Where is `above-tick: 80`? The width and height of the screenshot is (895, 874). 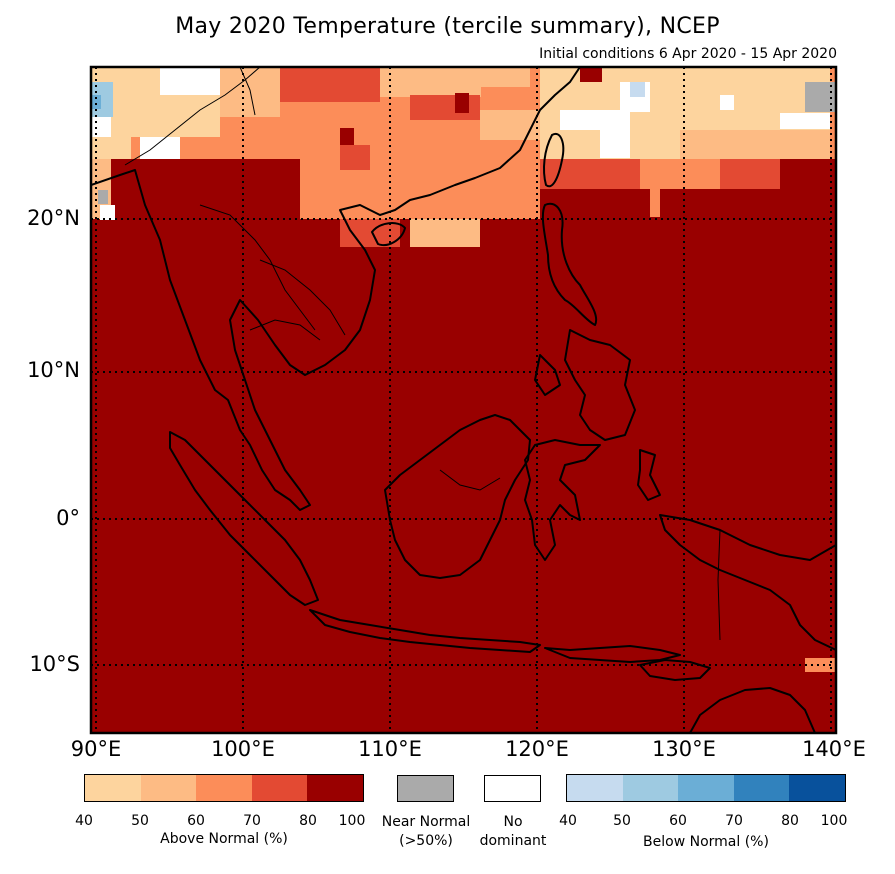 above-tick: 80 is located at coordinates (308, 821).